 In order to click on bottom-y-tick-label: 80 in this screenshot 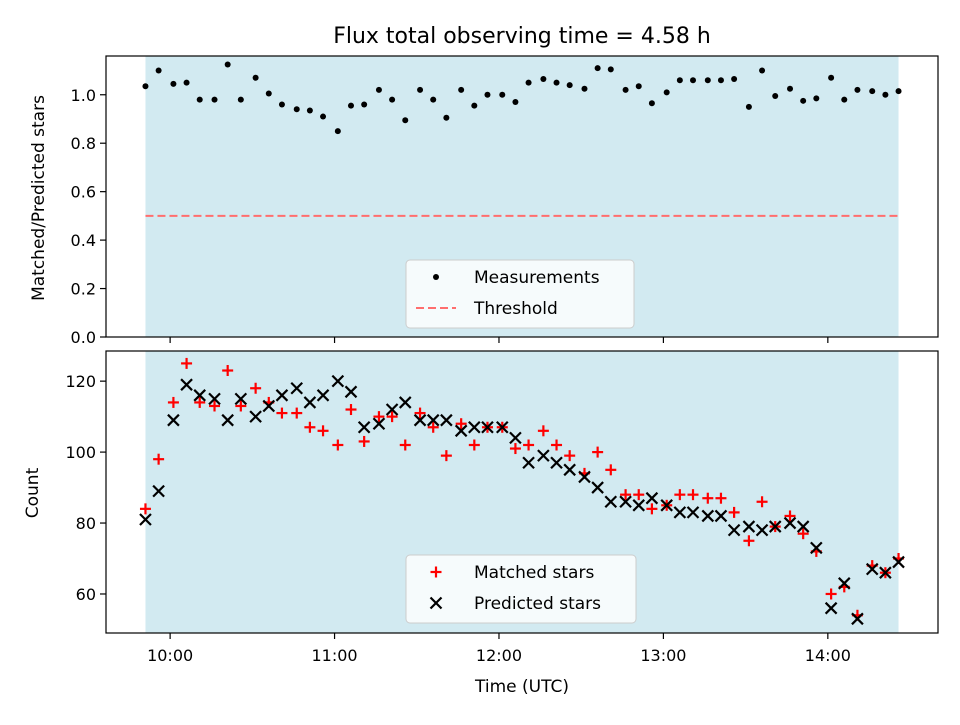, I will do `click(86, 523)`.